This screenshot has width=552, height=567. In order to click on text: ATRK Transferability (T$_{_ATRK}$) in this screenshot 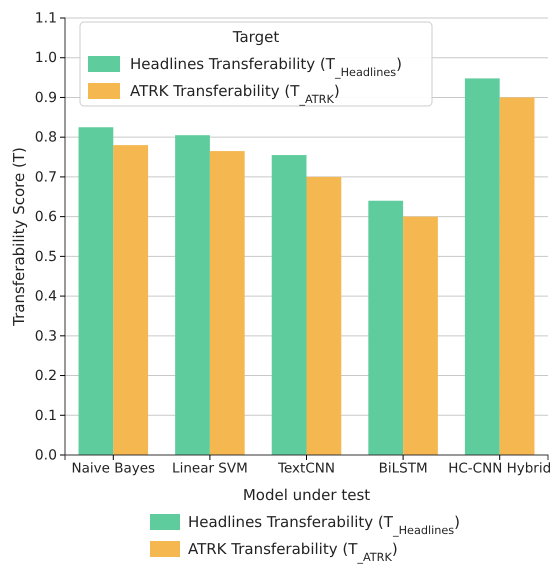, I will do `click(293, 552)`.